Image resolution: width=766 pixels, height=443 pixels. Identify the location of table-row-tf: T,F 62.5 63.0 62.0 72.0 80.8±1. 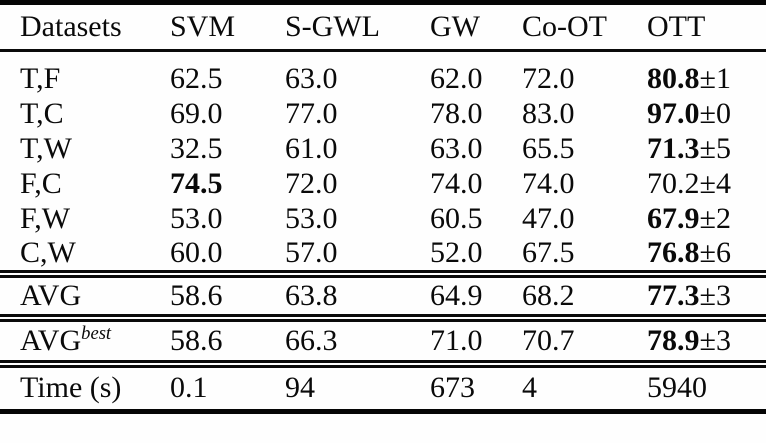
(383, 74).